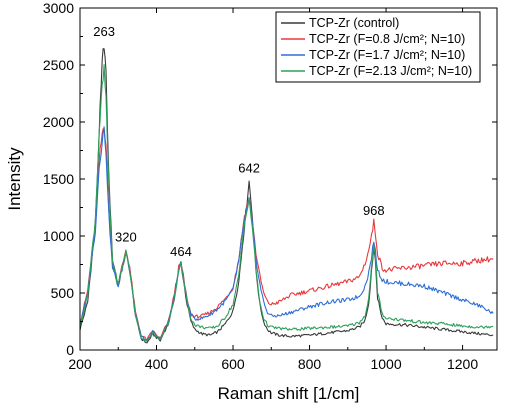  What do you see at coordinates (387, 55) in the screenshot?
I see `legend-entry: TCP-Zr (F=1.7 J/cm²; N=10)` at bounding box center [387, 55].